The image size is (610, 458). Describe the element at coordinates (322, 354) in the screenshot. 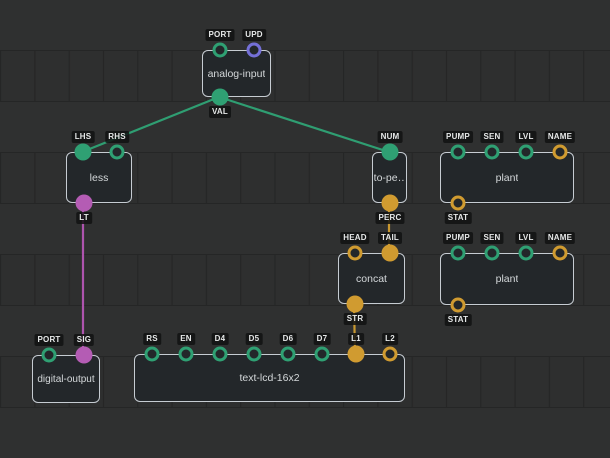

I see `pin-d7` at that location.